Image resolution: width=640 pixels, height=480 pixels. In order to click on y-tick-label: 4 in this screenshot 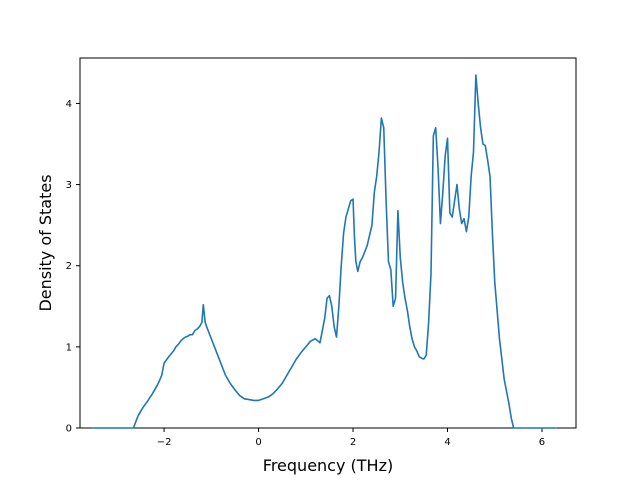, I will do `click(69, 104)`.